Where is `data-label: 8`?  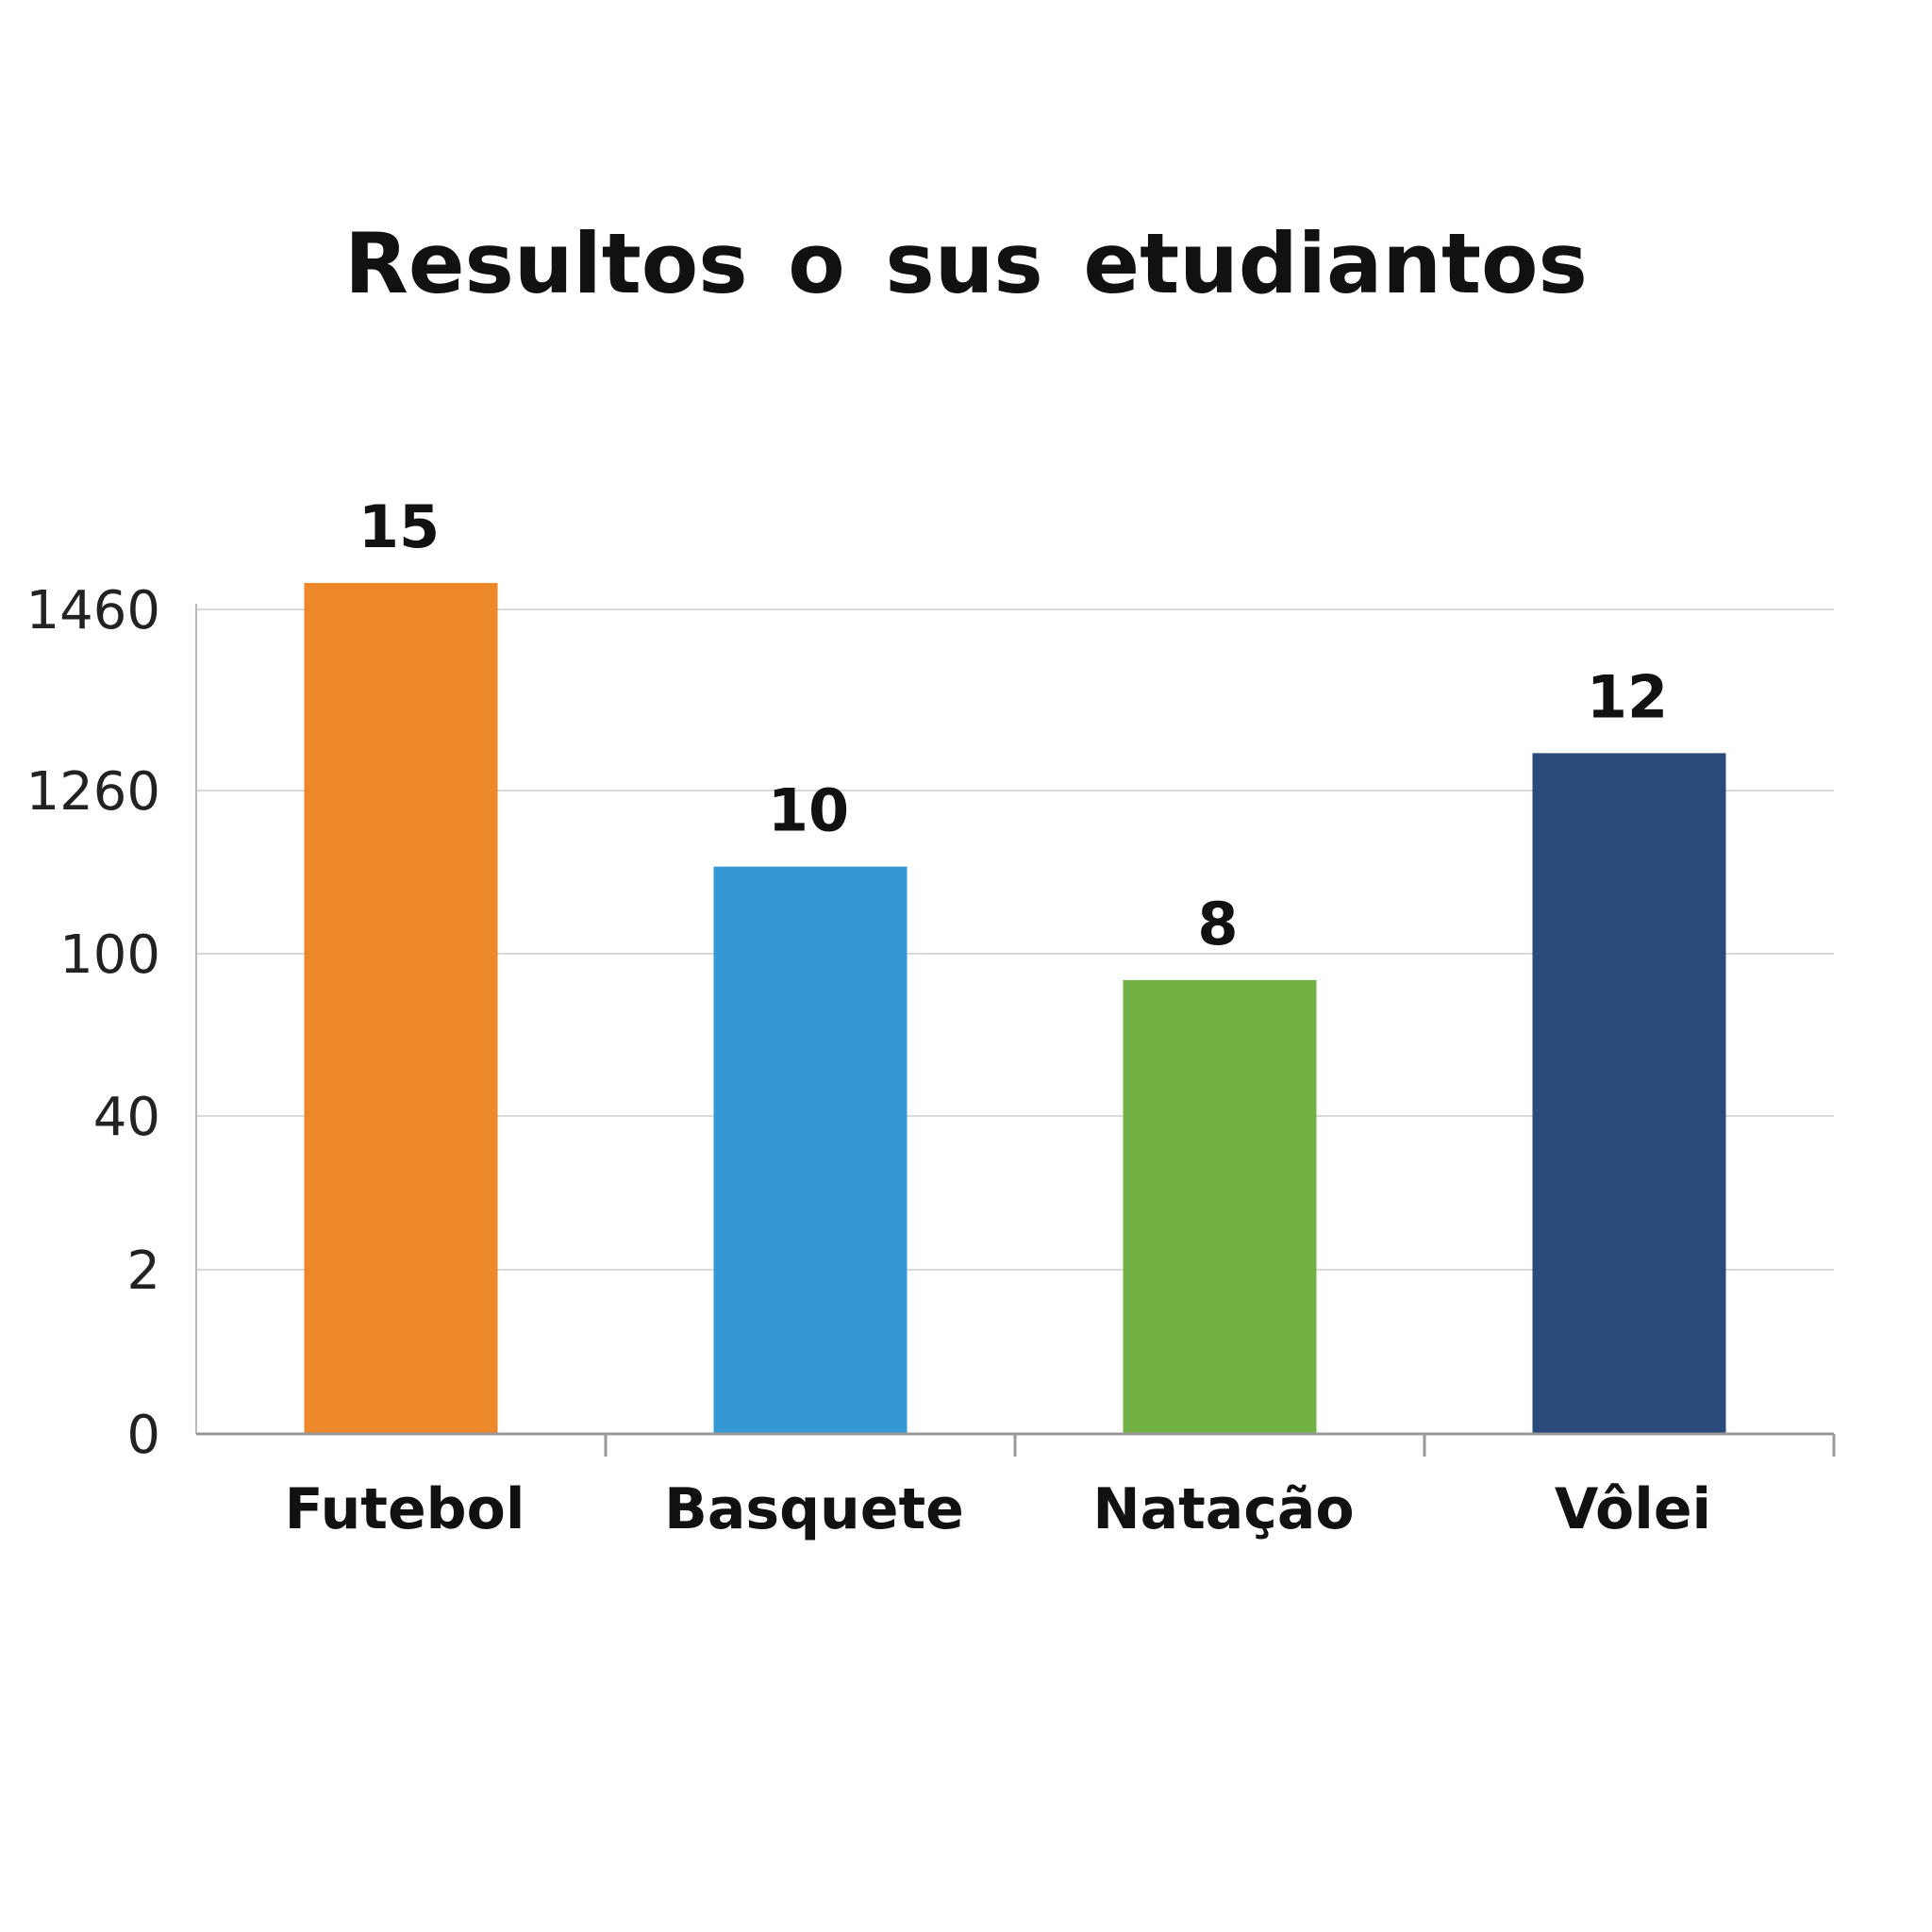
data-label: 8 is located at coordinates (1217, 924).